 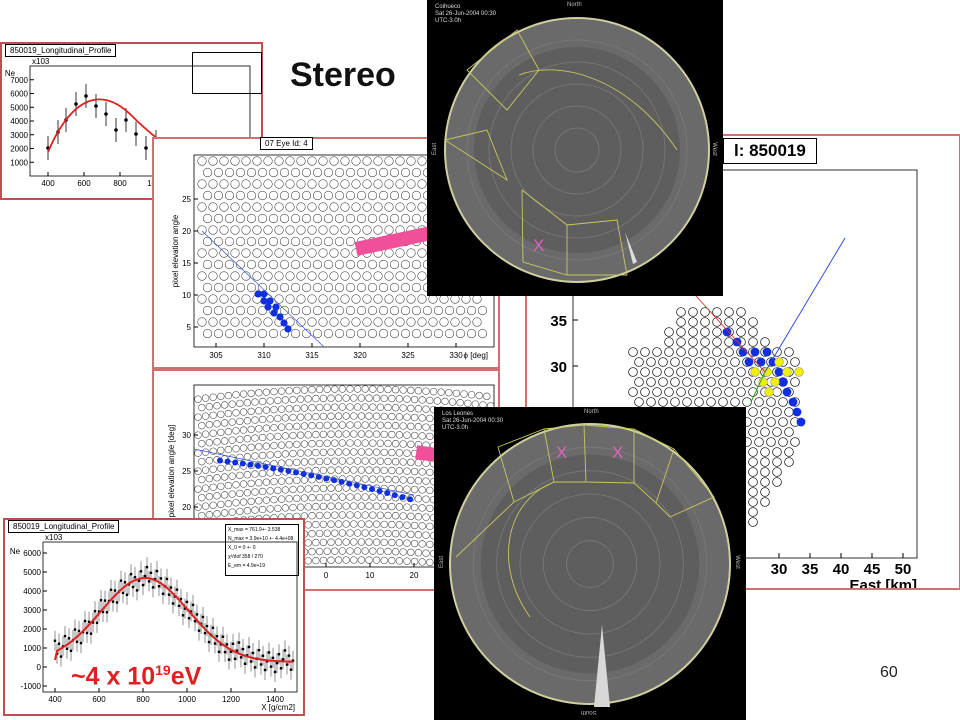 What do you see at coordinates (465, 14) in the screenshot?
I see `sky-top-info: Coihueco Sat 26-Jun-2004 00:30 UTC-3.0h` at bounding box center [465, 14].